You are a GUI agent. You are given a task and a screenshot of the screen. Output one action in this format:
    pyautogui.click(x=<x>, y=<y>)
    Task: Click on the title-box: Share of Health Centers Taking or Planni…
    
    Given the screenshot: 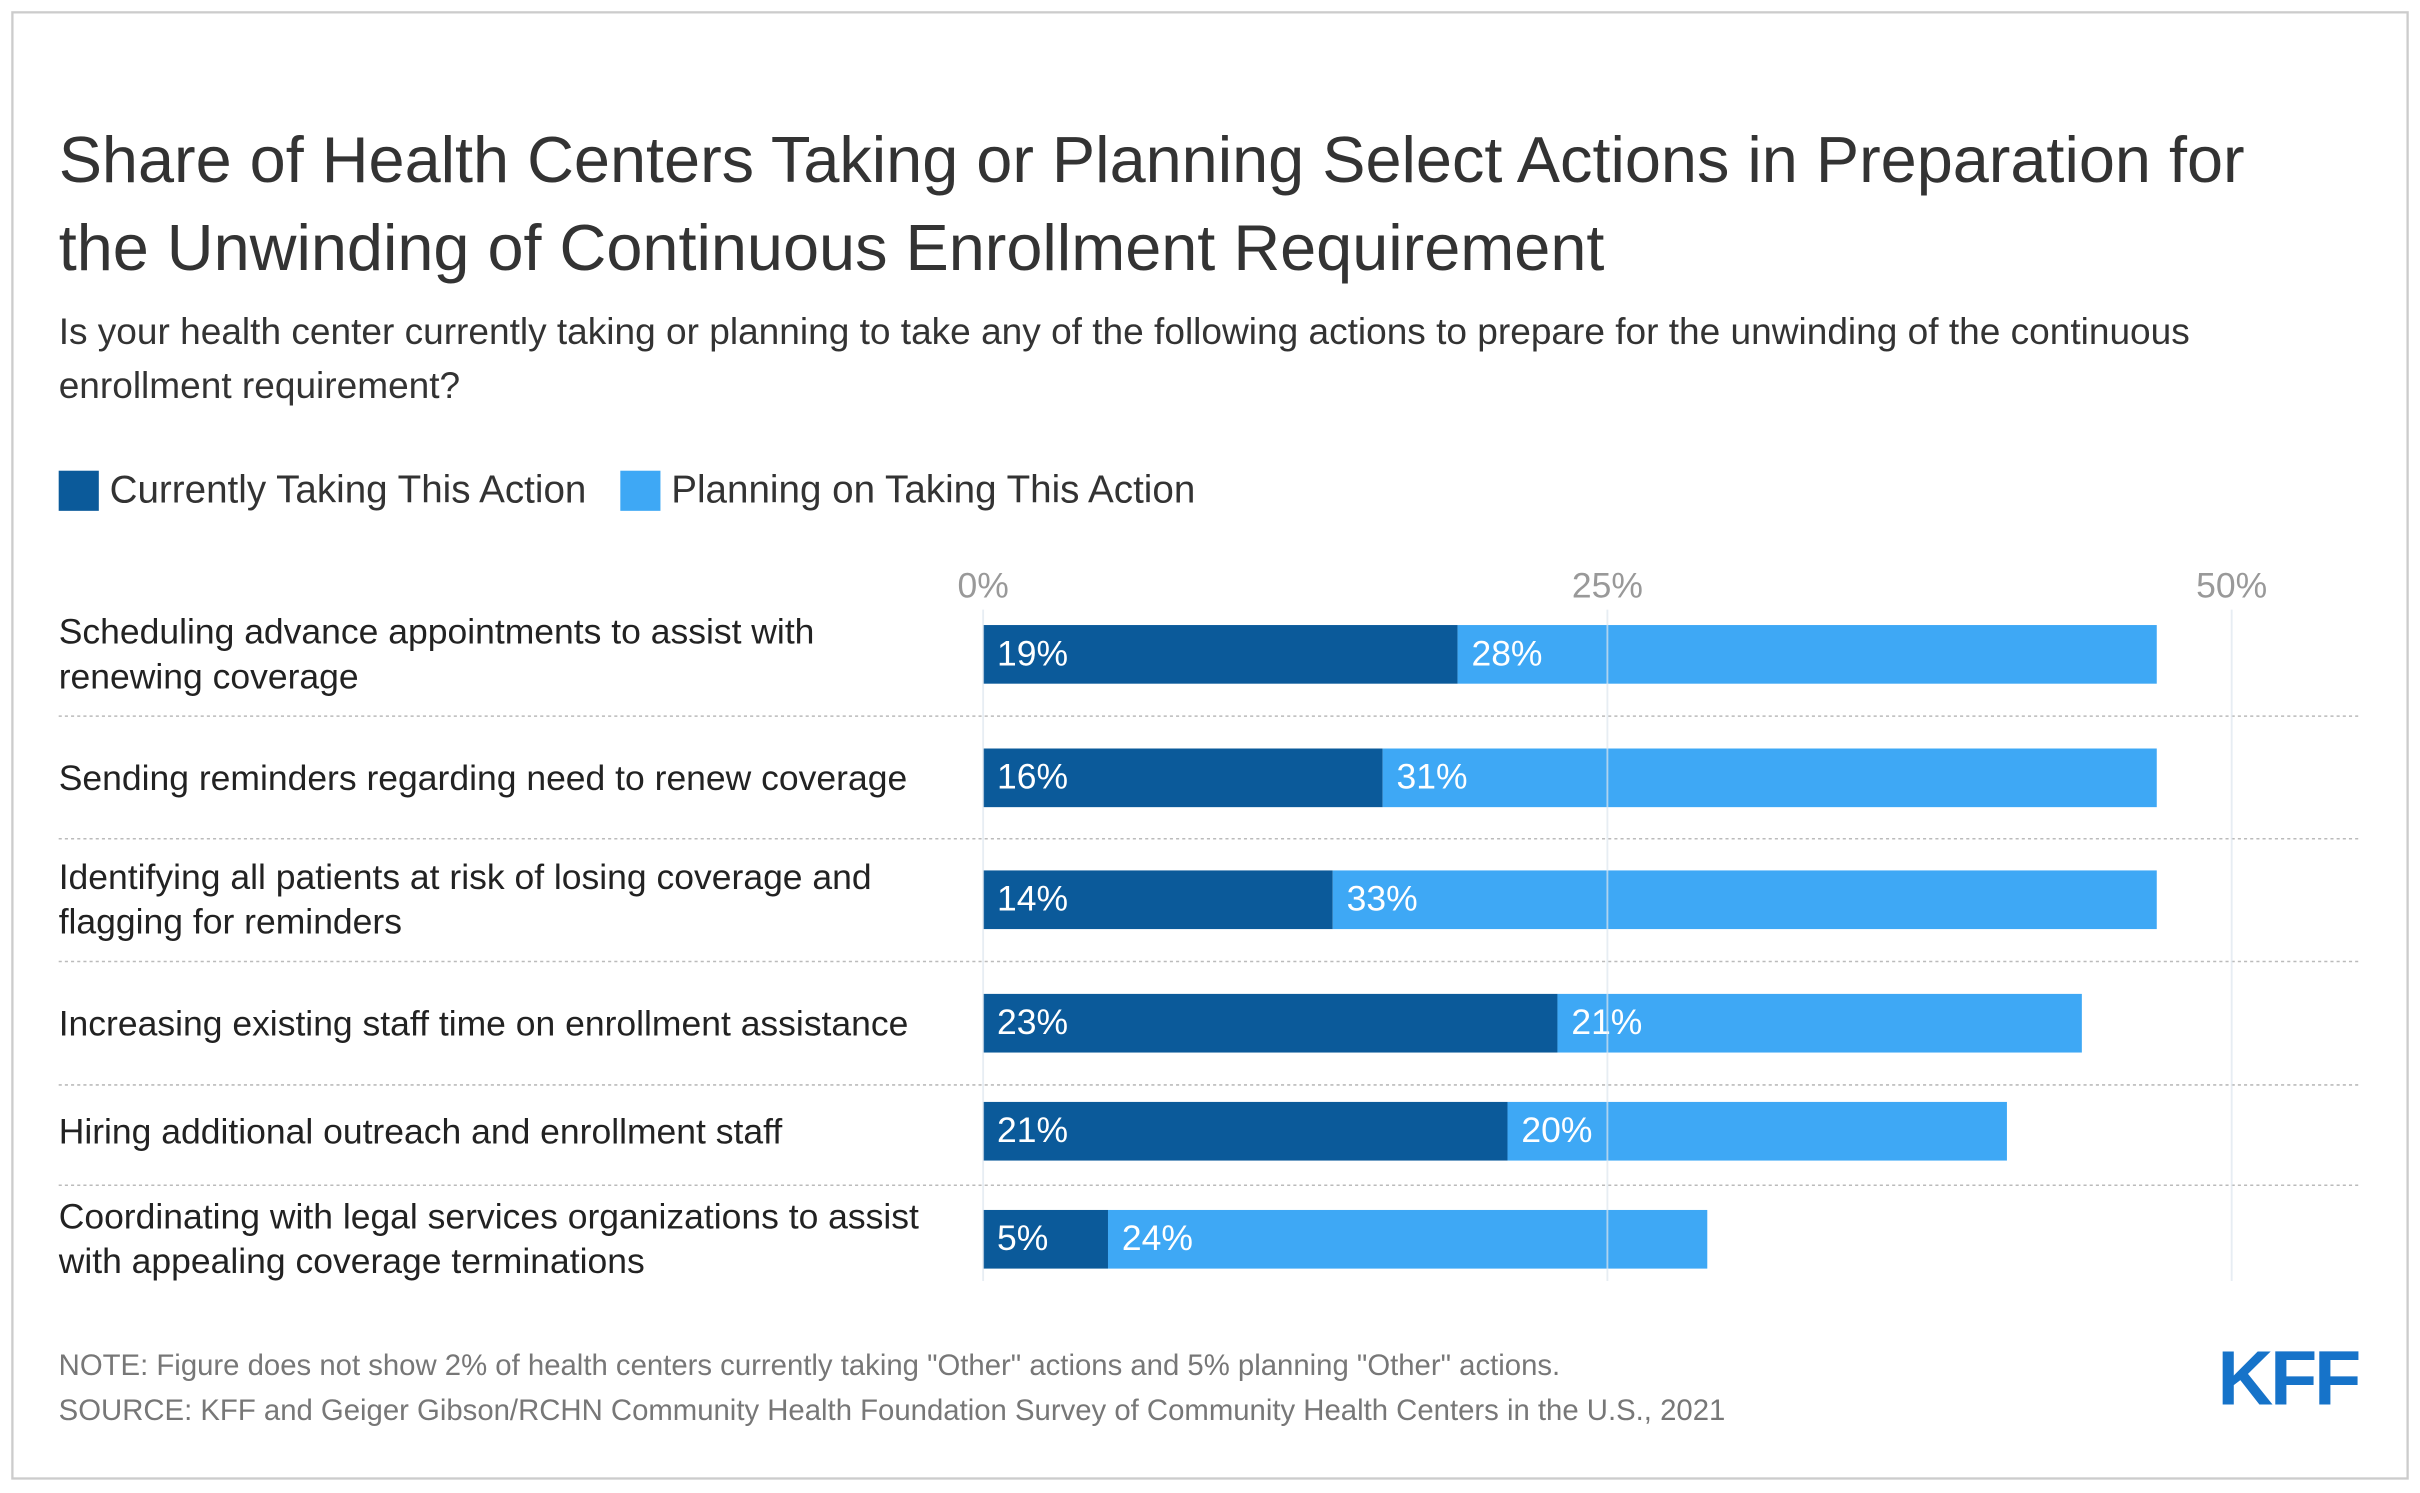 What is the action you would take?
    pyautogui.click(x=1151, y=203)
    